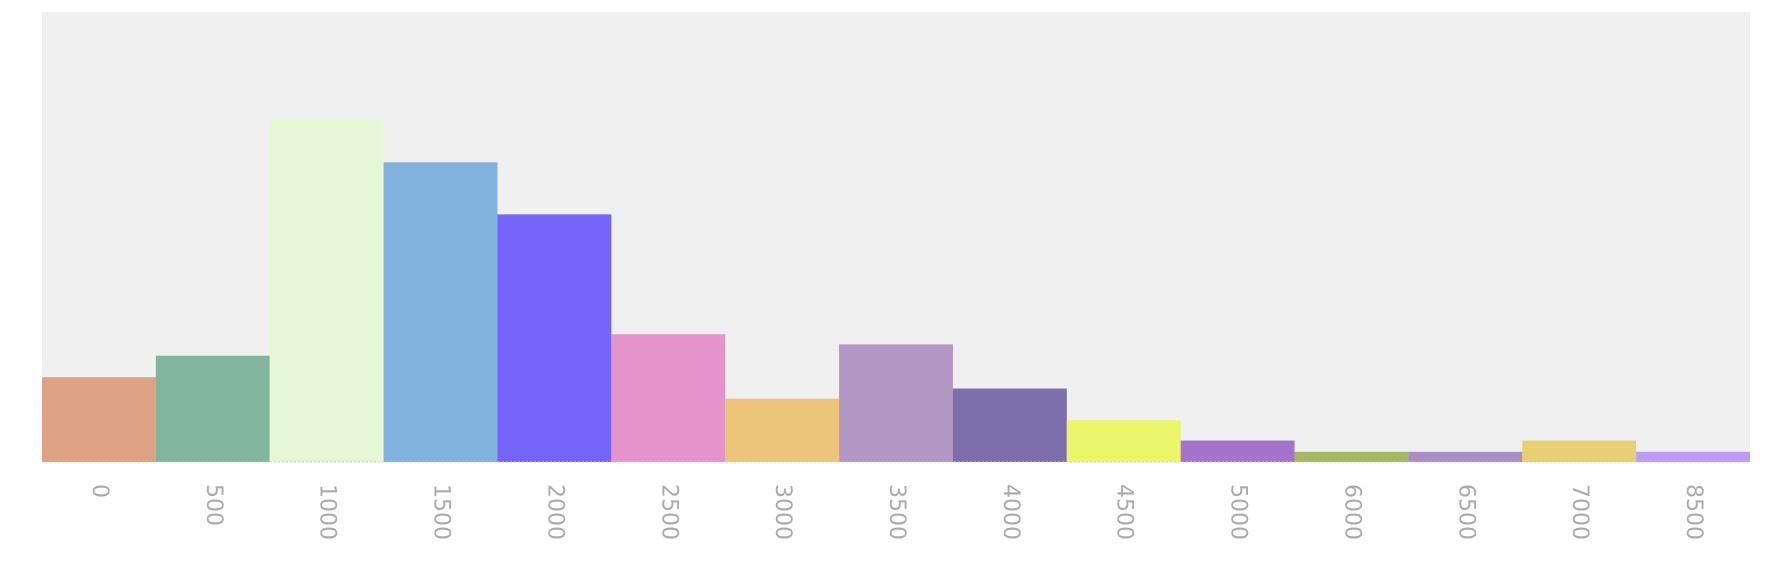 The width and height of the screenshot is (1773, 561). I want to click on x-tick-label: 500, so click(213, 505).